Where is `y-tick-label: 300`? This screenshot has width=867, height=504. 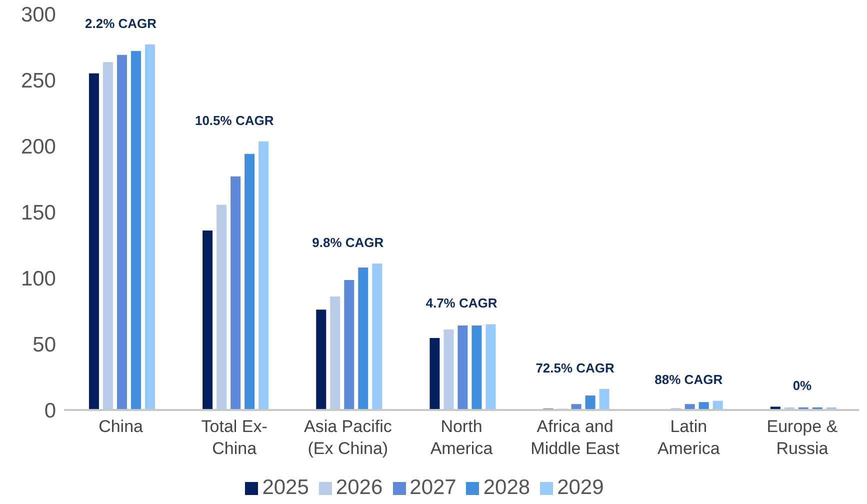
y-tick-label: 300 is located at coordinates (38, 14).